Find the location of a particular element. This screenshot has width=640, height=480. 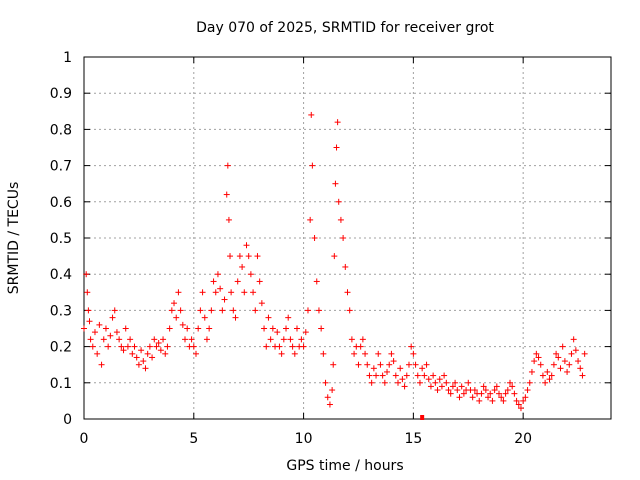

y-tick-label: 1 is located at coordinates (67, 58).